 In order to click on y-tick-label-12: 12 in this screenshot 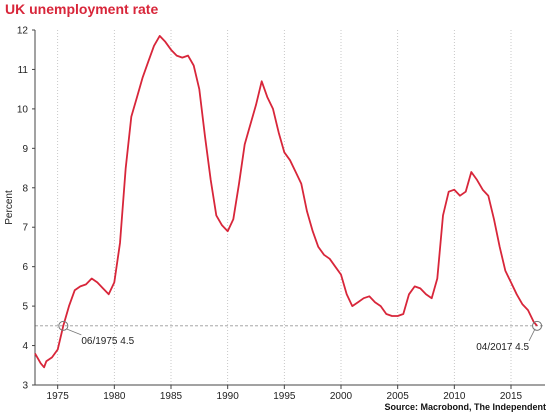, I will do `click(23, 31)`.